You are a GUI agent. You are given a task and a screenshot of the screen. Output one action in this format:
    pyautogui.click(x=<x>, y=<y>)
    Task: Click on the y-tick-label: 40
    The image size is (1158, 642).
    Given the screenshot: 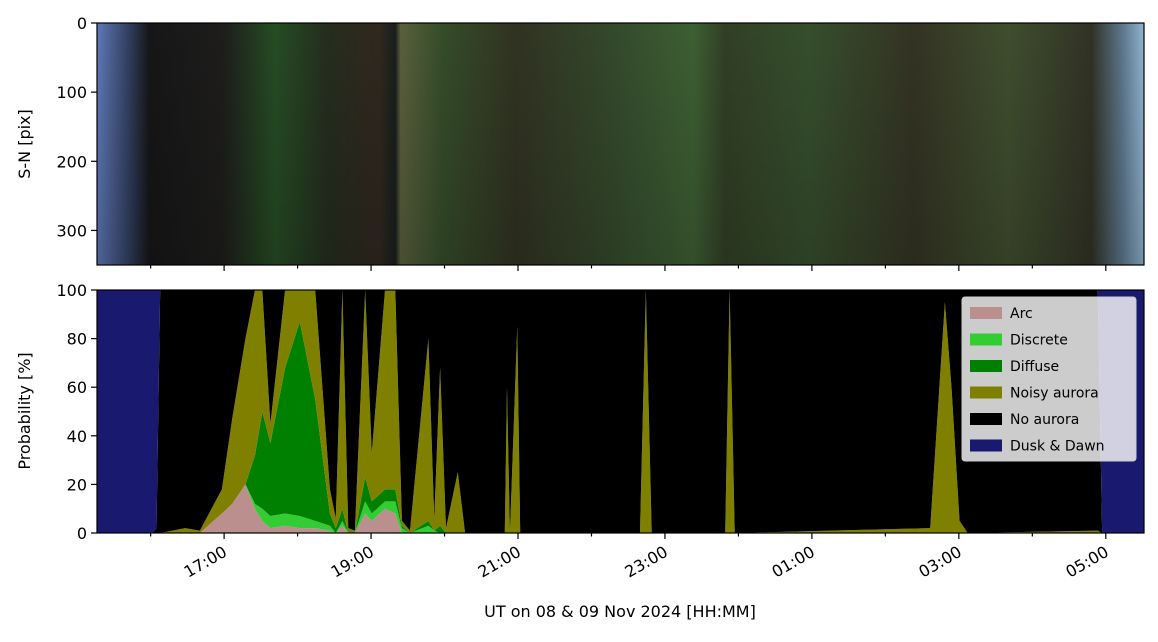 What is the action you would take?
    pyautogui.click(x=77, y=436)
    